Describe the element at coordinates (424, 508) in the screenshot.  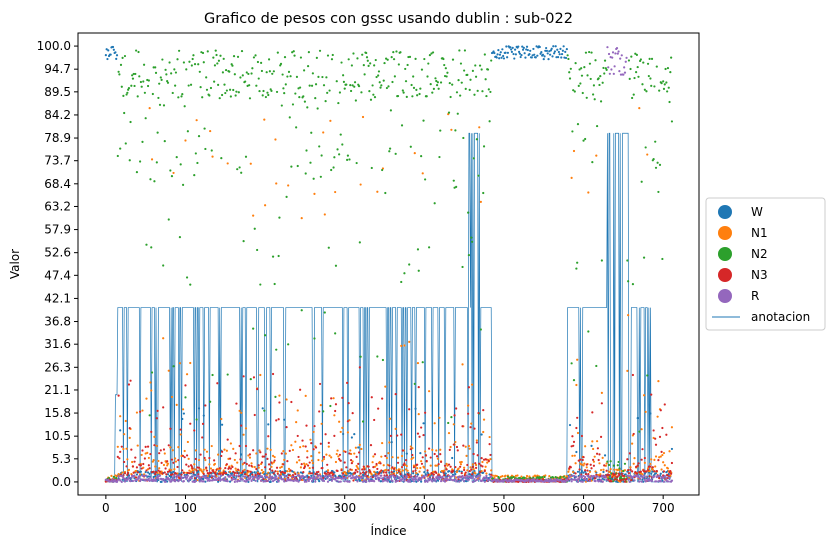
I see `x-tick-label: 400` at that location.